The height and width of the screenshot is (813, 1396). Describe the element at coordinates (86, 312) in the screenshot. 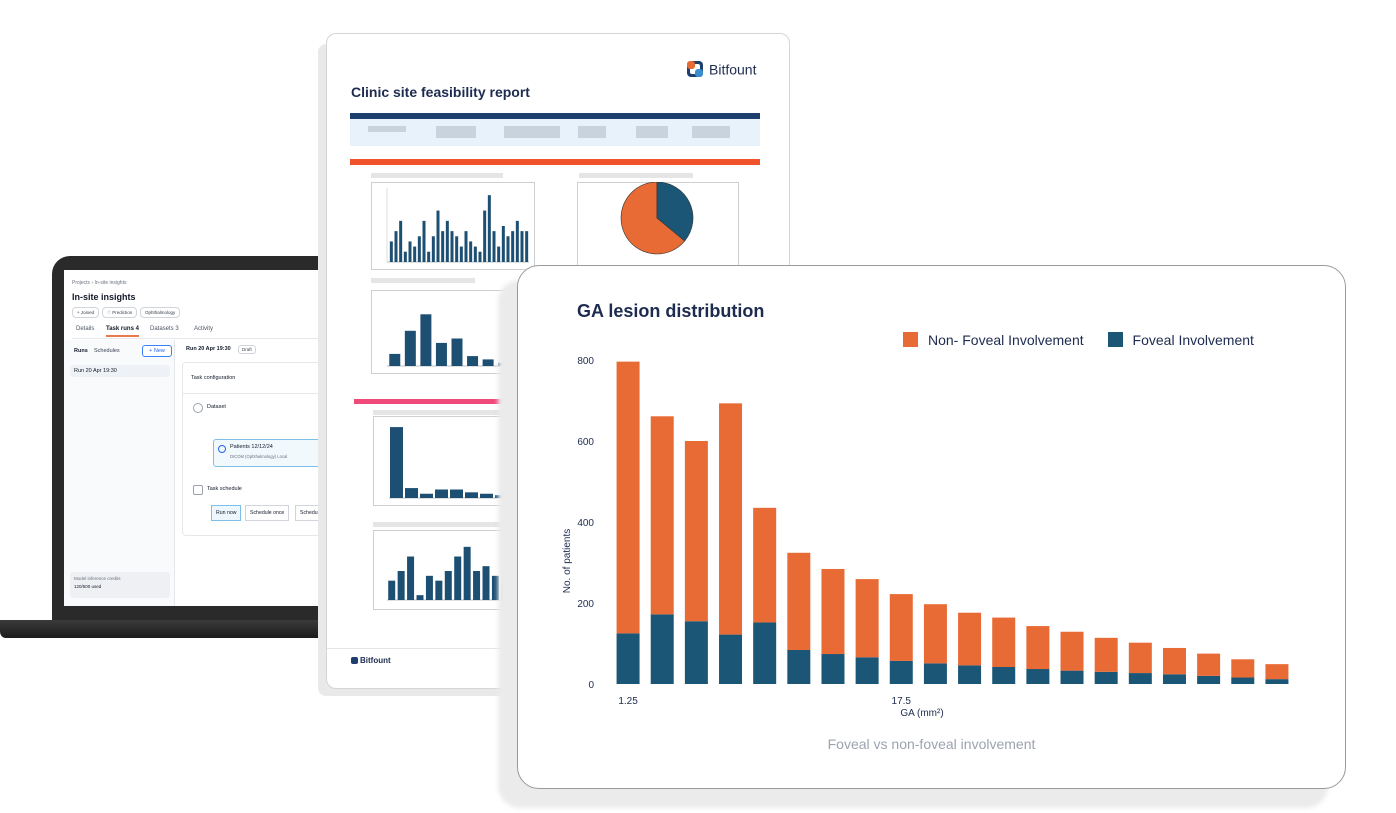

I see `joined-chip: + Joined` at that location.